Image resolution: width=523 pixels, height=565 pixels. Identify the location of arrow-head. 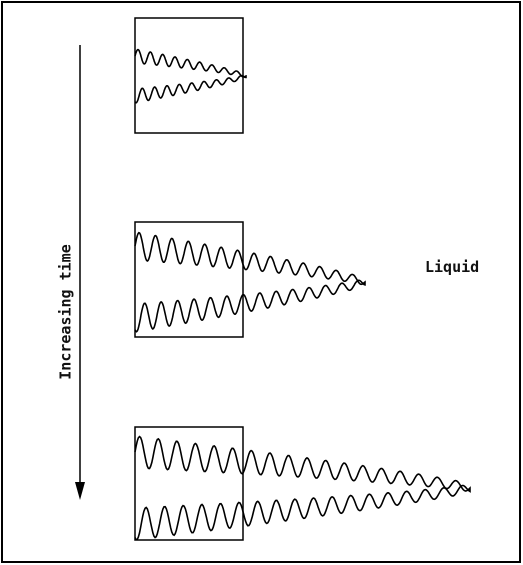
(80, 491).